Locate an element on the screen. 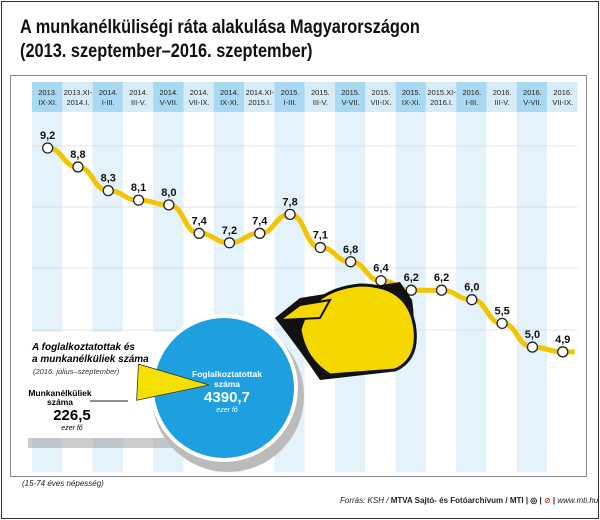  data-label: 8,8 is located at coordinates (77, 155).